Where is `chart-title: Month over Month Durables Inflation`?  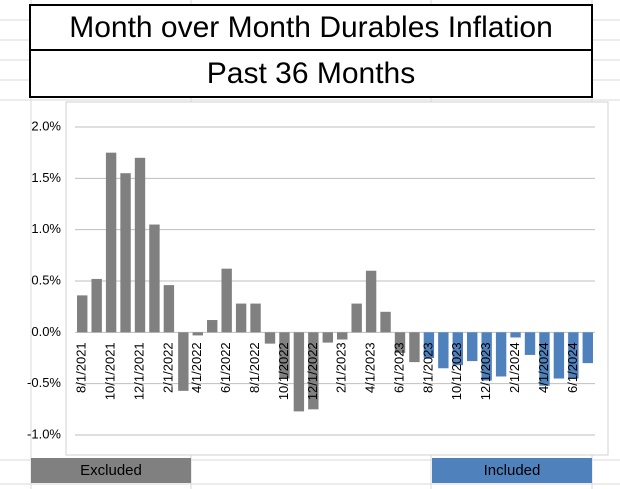 chart-title: Month over Month Durables Inflation is located at coordinates (311, 27).